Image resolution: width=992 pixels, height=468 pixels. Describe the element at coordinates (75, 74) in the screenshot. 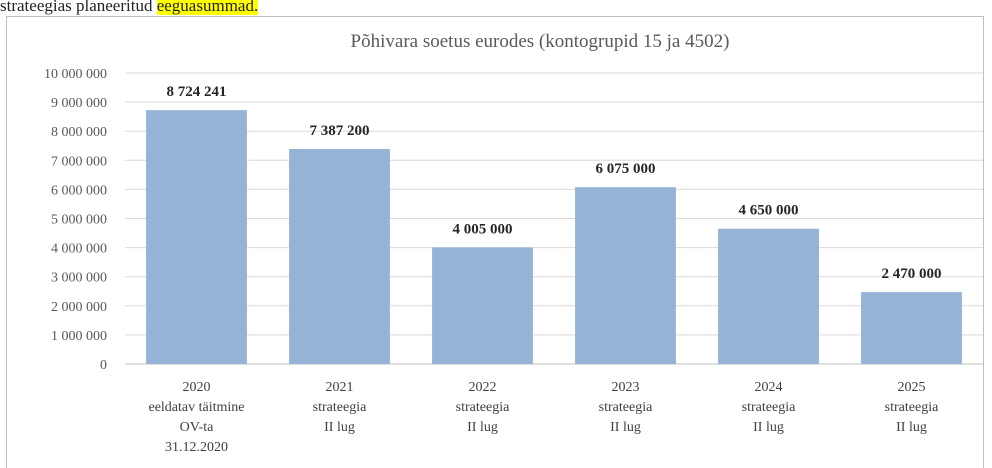

I see `y-tick-label: 10 000 000` at that location.